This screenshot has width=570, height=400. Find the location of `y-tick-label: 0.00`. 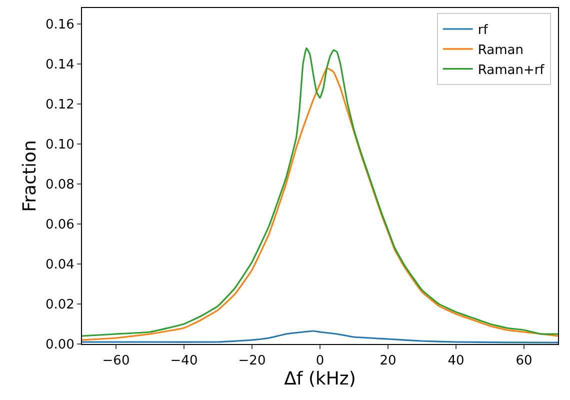

y-tick-label: 0.00 is located at coordinates (59, 345).